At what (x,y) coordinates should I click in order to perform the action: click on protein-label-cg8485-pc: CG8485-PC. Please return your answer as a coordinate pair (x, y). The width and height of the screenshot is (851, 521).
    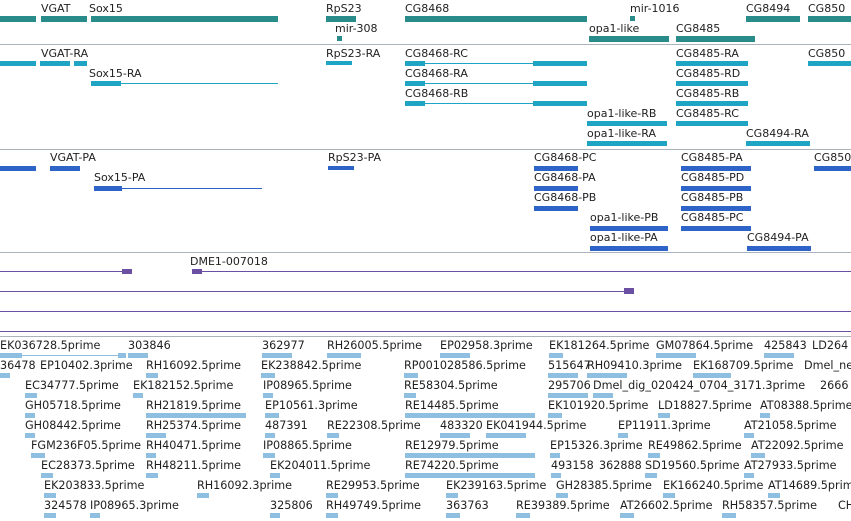
    Looking at the image, I should click on (712, 217).